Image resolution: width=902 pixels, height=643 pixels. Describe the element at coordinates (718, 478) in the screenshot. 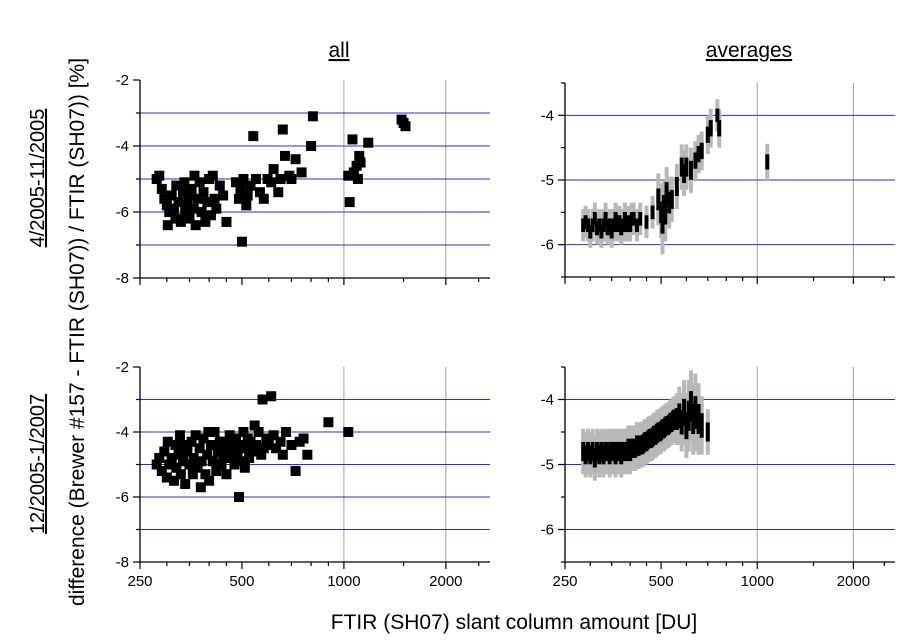

I see `panel-avg-2006: -6 -5 -4 250 500 1000 2000` at that location.